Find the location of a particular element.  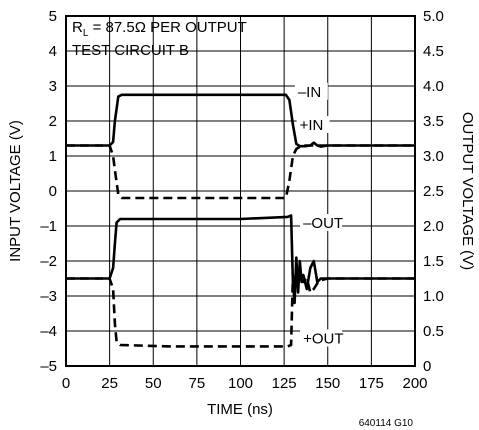

y-right-axis-label: OUTPUT VOLTAGE (V) is located at coordinates (467, 191).